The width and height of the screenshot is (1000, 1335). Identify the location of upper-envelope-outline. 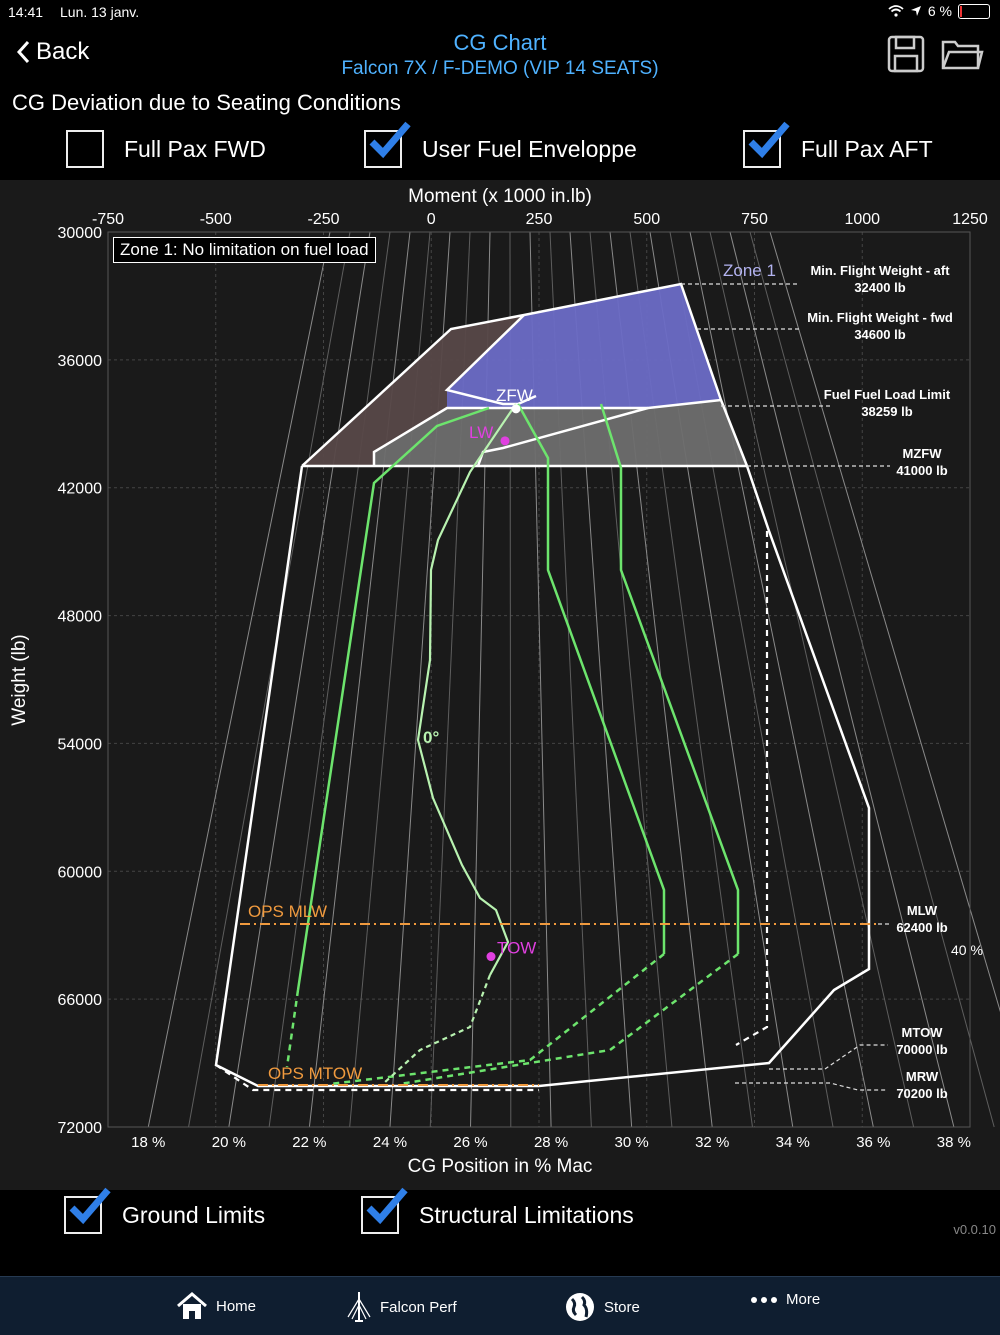
(525, 374).